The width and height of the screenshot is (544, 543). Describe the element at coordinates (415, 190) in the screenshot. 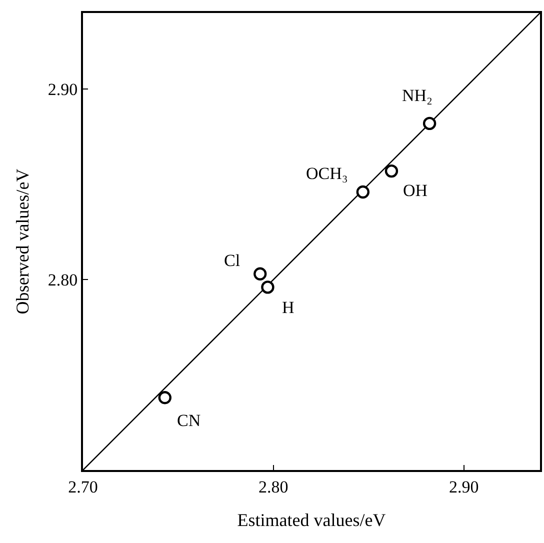

I see `annotation: OH` at that location.